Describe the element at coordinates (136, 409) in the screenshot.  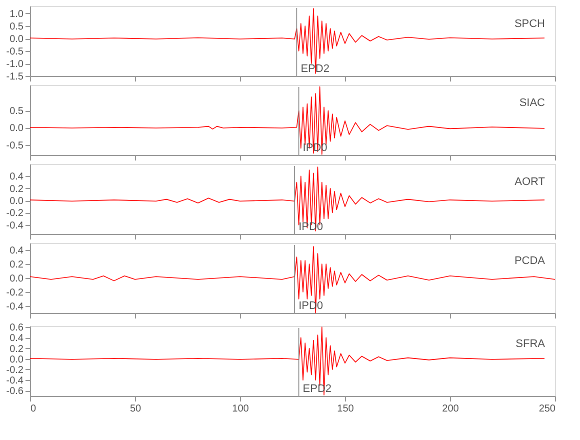
I see `x-tick-label: 50` at that location.